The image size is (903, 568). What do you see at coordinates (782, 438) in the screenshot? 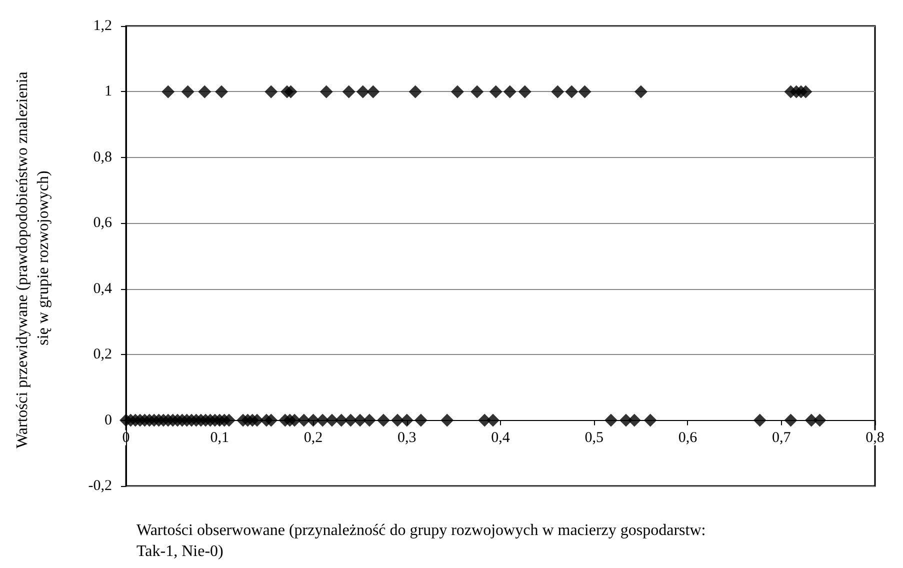
I see `x-tick-label: 0,7` at bounding box center [782, 438].